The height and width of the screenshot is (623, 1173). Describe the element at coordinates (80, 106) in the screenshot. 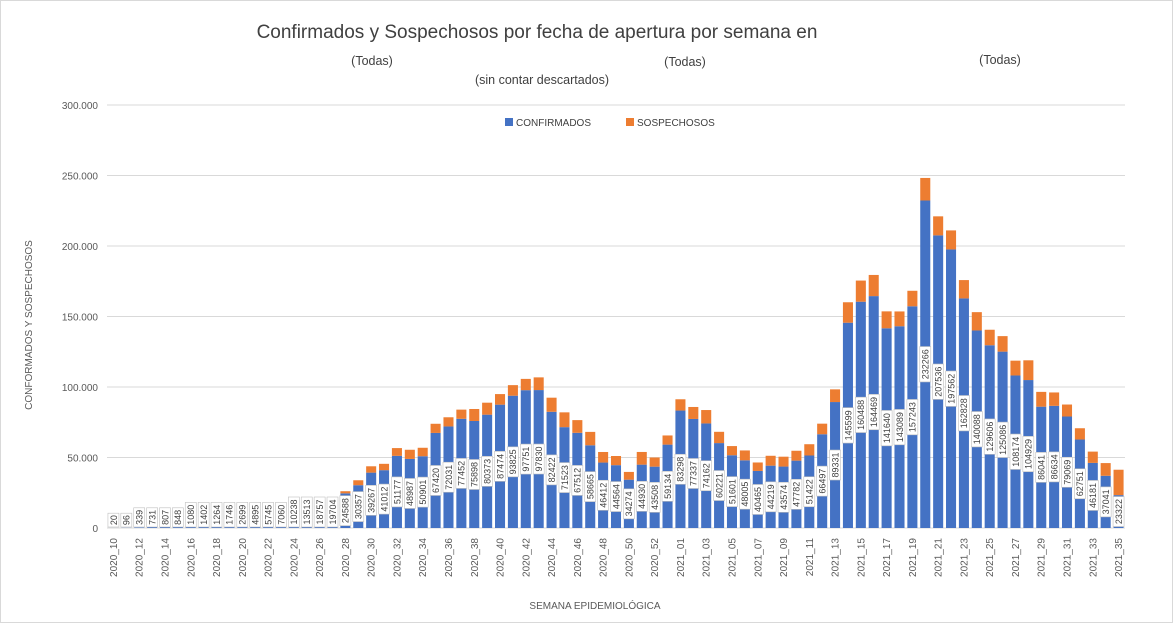

I see `y-tick-label: 300.000` at that location.